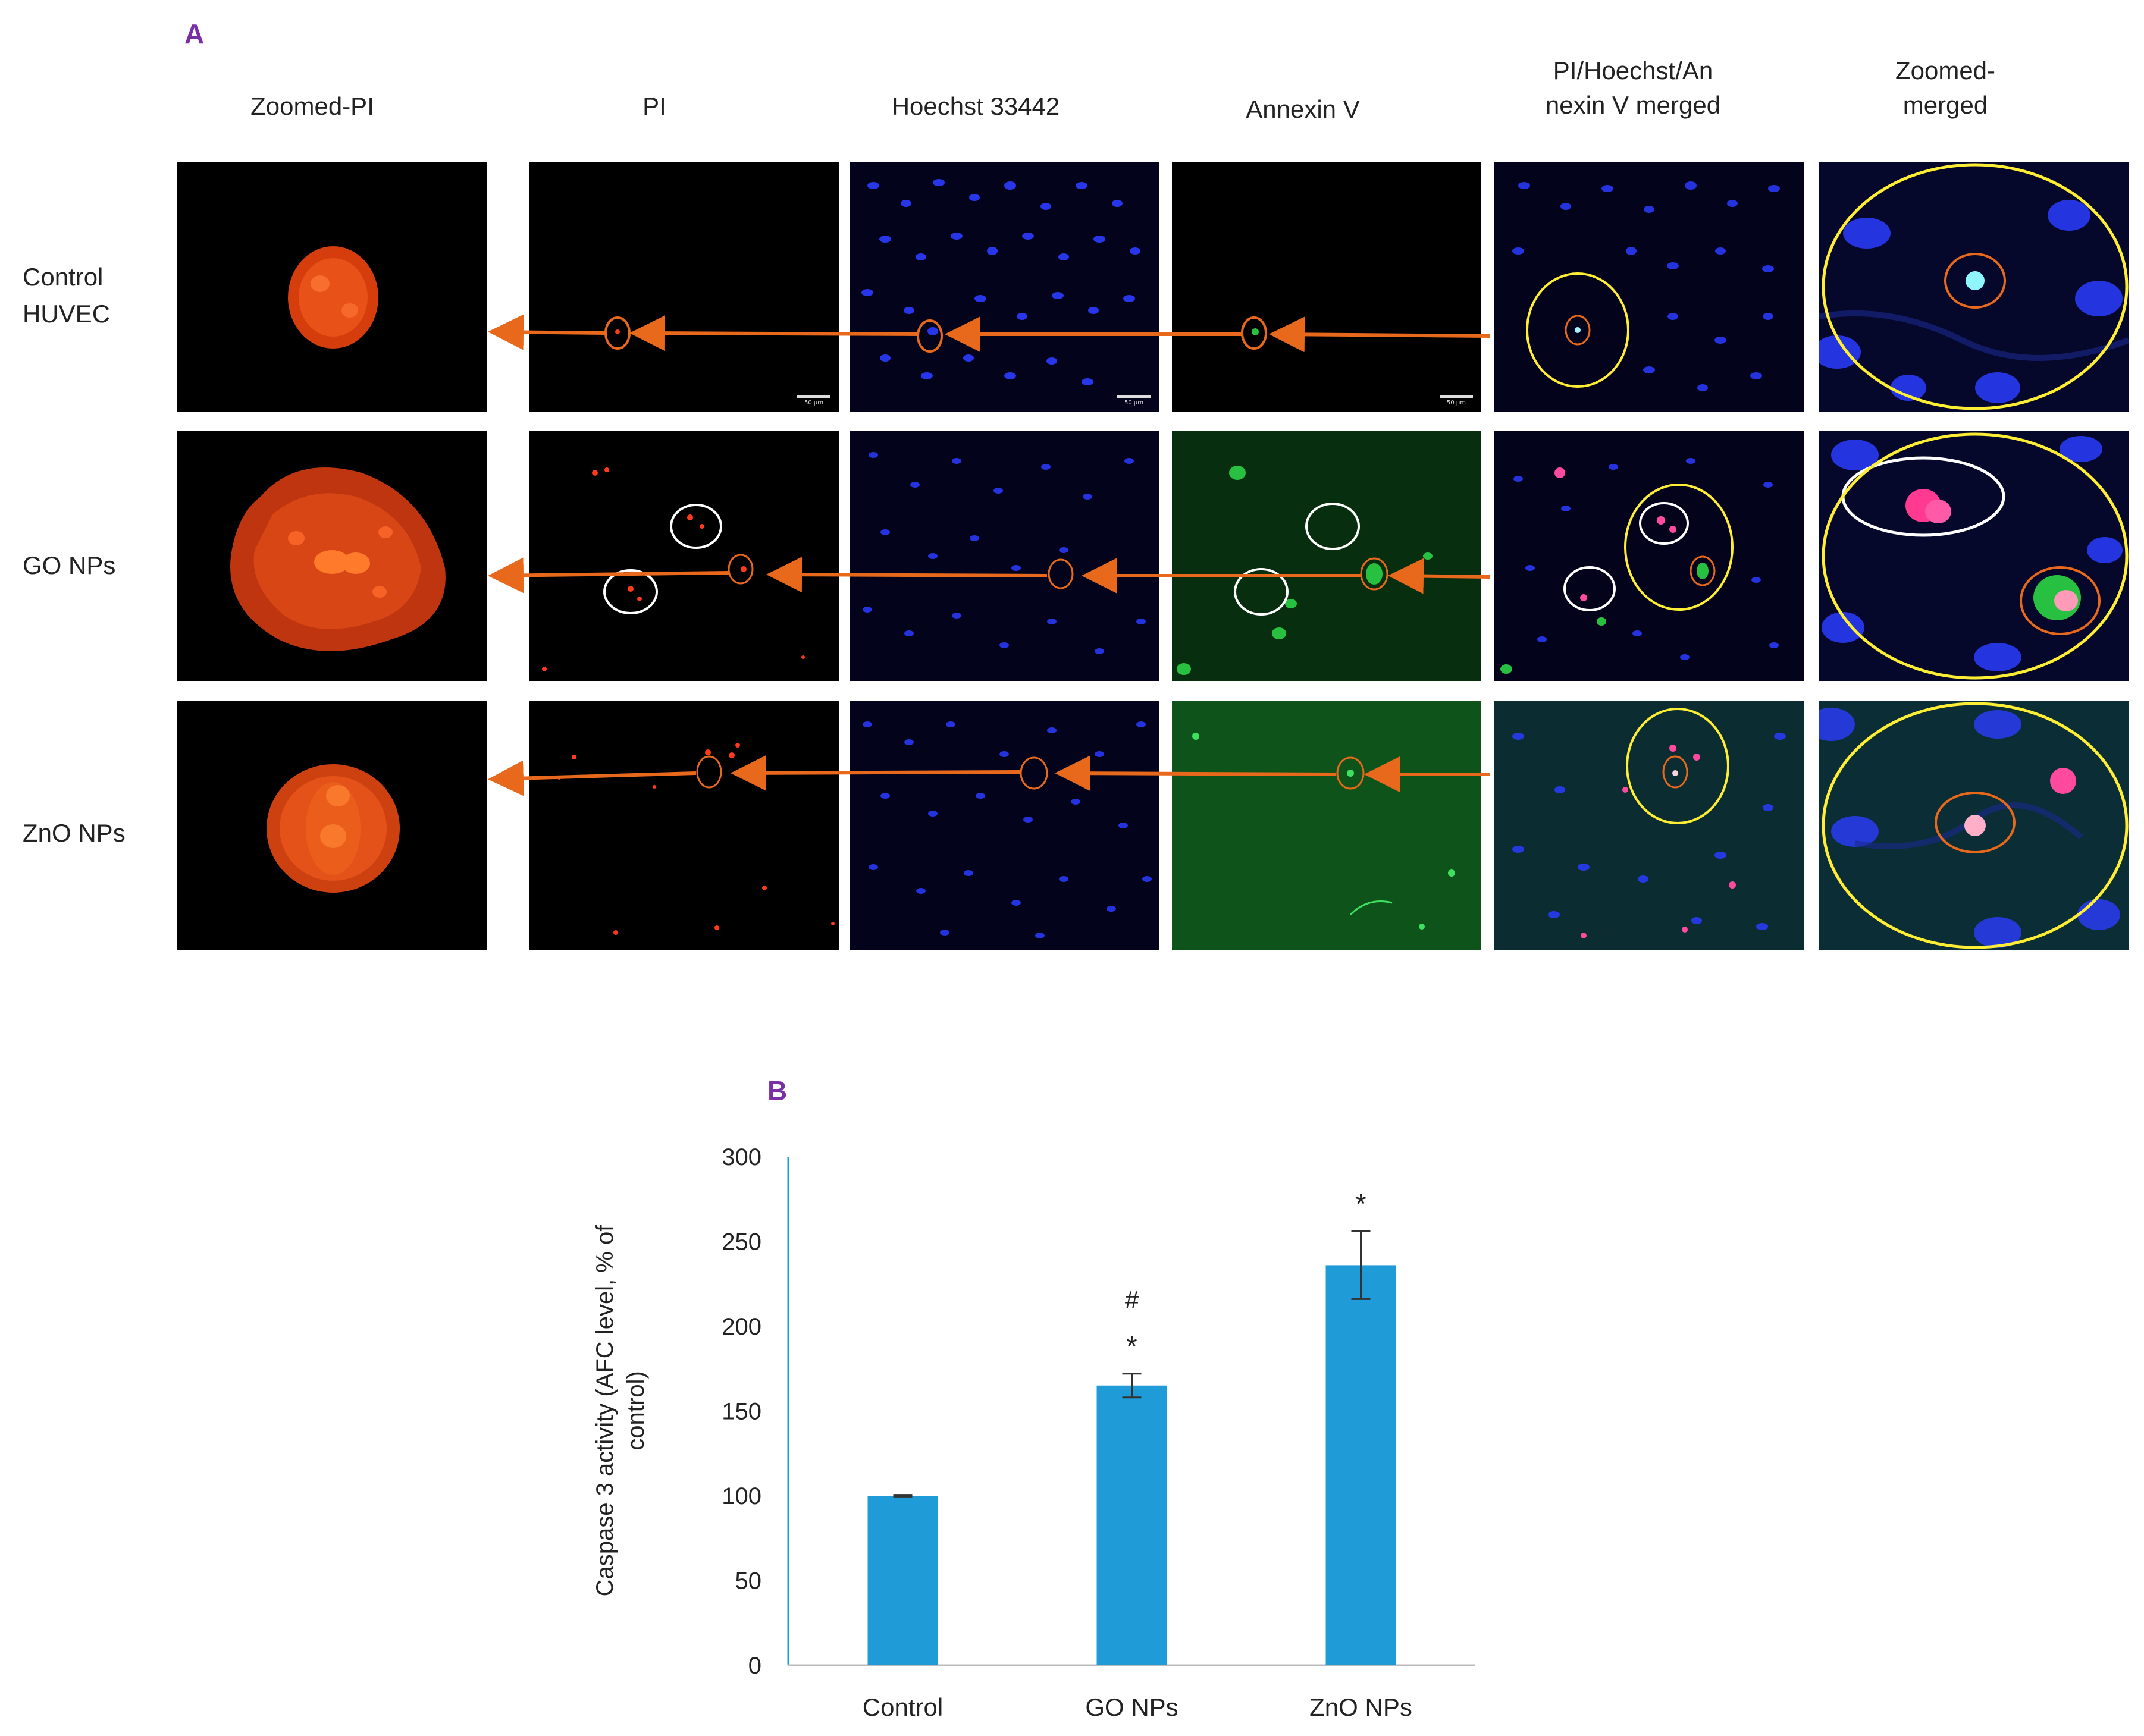  Describe the element at coordinates (194, 33) in the screenshot. I see `panel-a-letter: A` at that location.